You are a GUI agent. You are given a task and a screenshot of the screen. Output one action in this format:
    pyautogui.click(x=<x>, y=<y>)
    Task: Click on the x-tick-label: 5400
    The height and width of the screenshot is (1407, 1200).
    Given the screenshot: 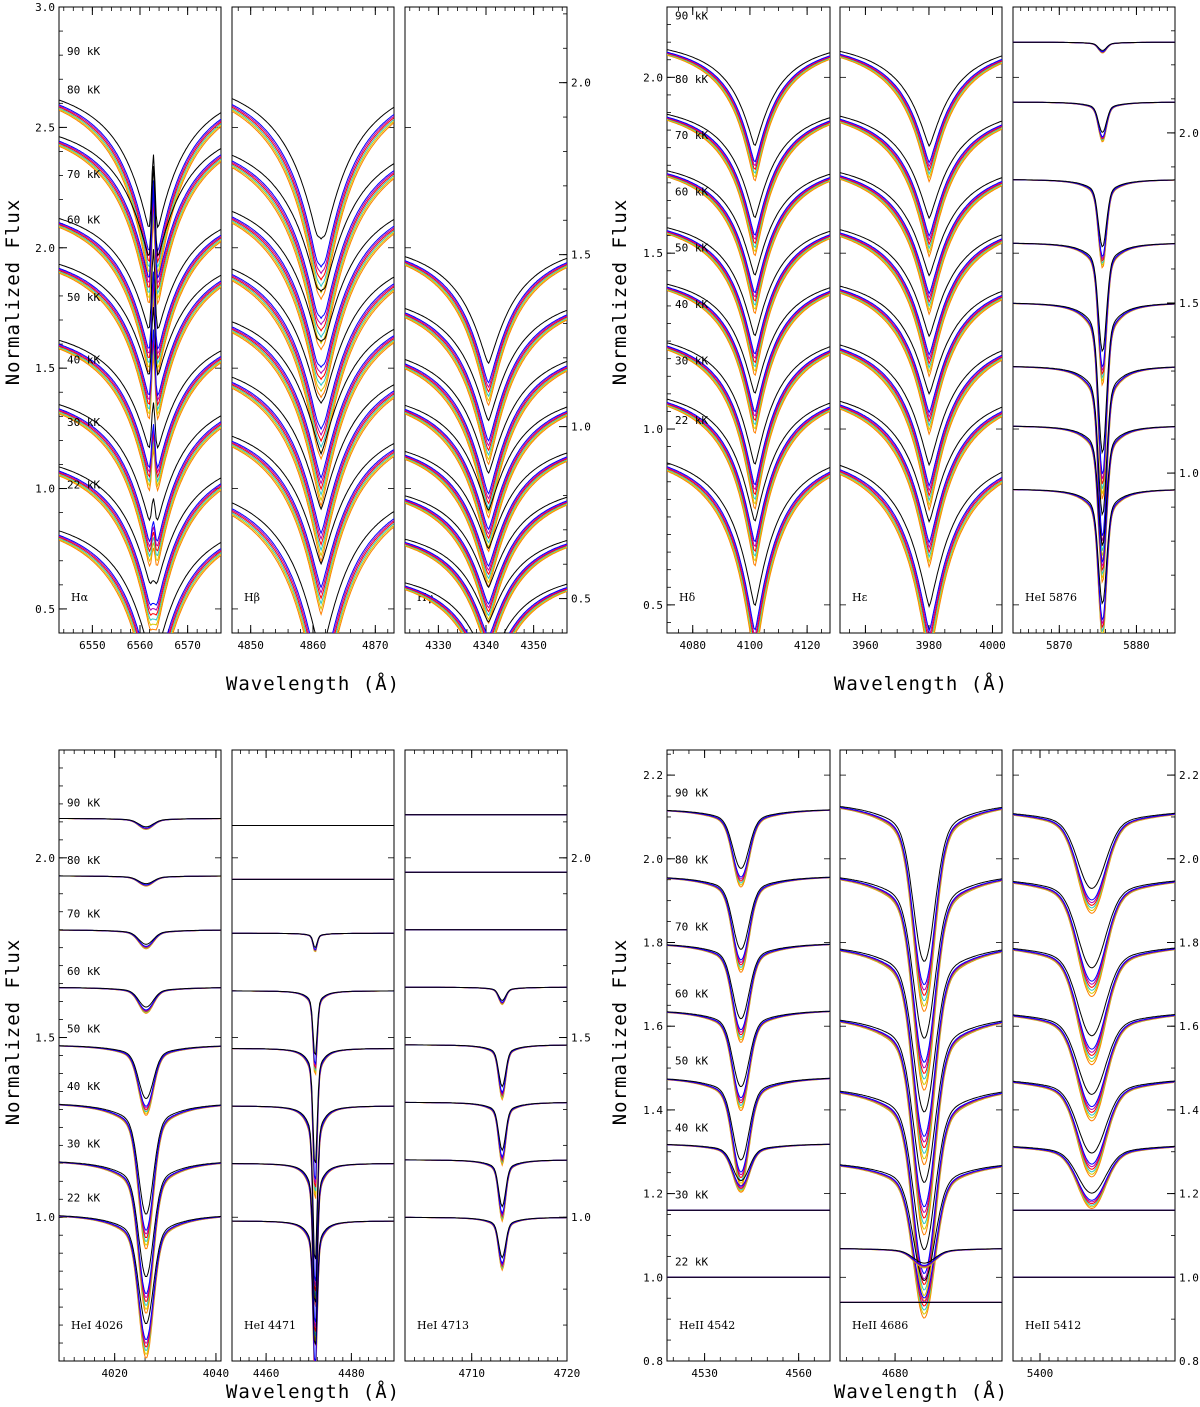 What is the action you would take?
    pyautogui.click(x=1040, y=1373)
    